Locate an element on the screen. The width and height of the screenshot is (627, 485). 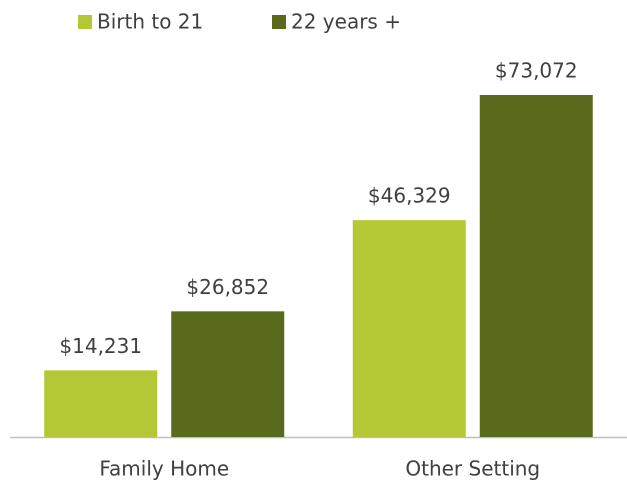
x-tick-label: Family Home is located at coordinates (164, 469).